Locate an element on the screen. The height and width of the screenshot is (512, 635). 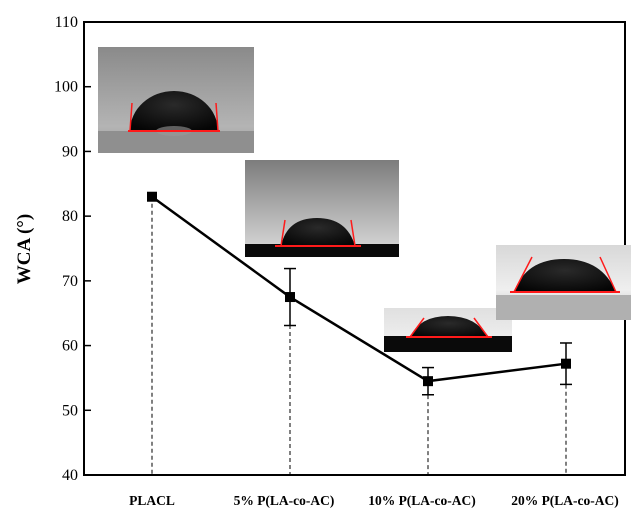
y-axis: 40 50 60 70 80 90 100 110 is located at coordinates (72, 249).